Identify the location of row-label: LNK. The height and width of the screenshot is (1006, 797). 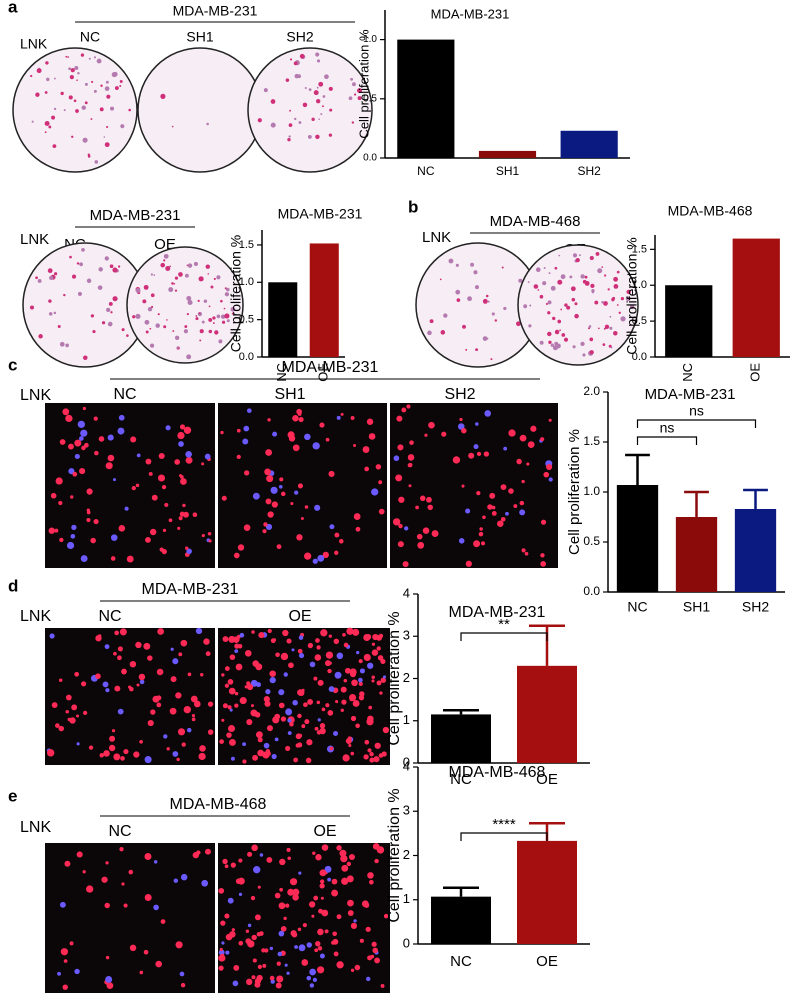
(35, 827).